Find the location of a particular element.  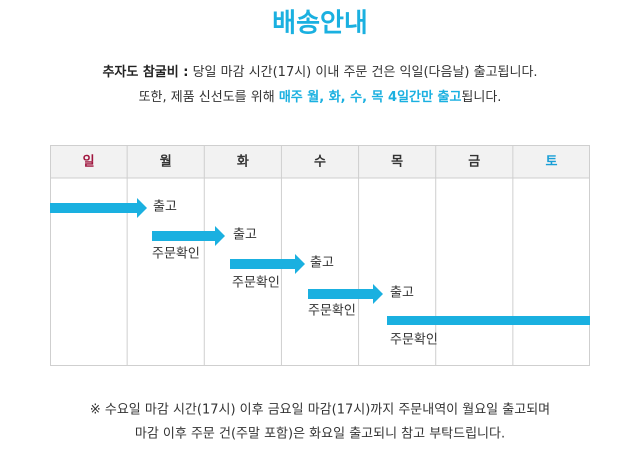

header-row is located at coordinates (320, 161).